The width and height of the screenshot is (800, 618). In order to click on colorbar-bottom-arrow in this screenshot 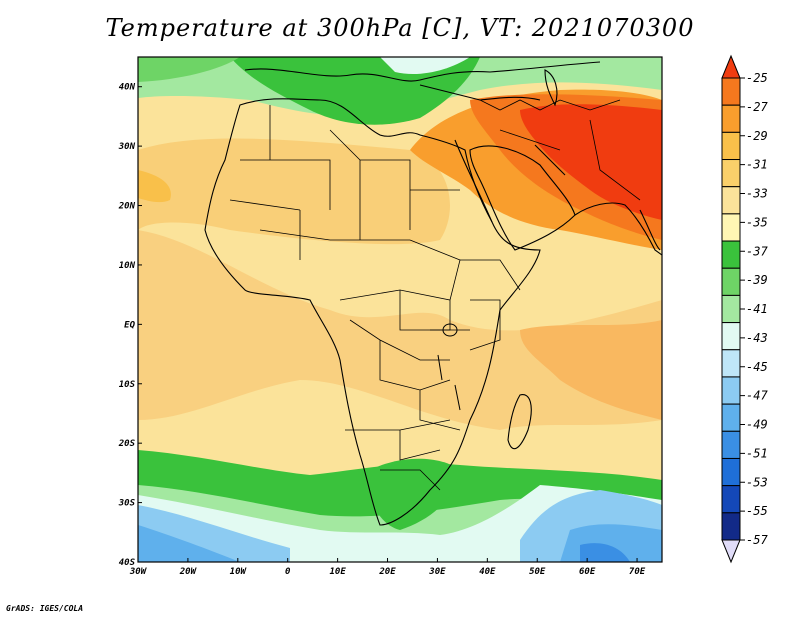, I will do `click(731, 551)`.